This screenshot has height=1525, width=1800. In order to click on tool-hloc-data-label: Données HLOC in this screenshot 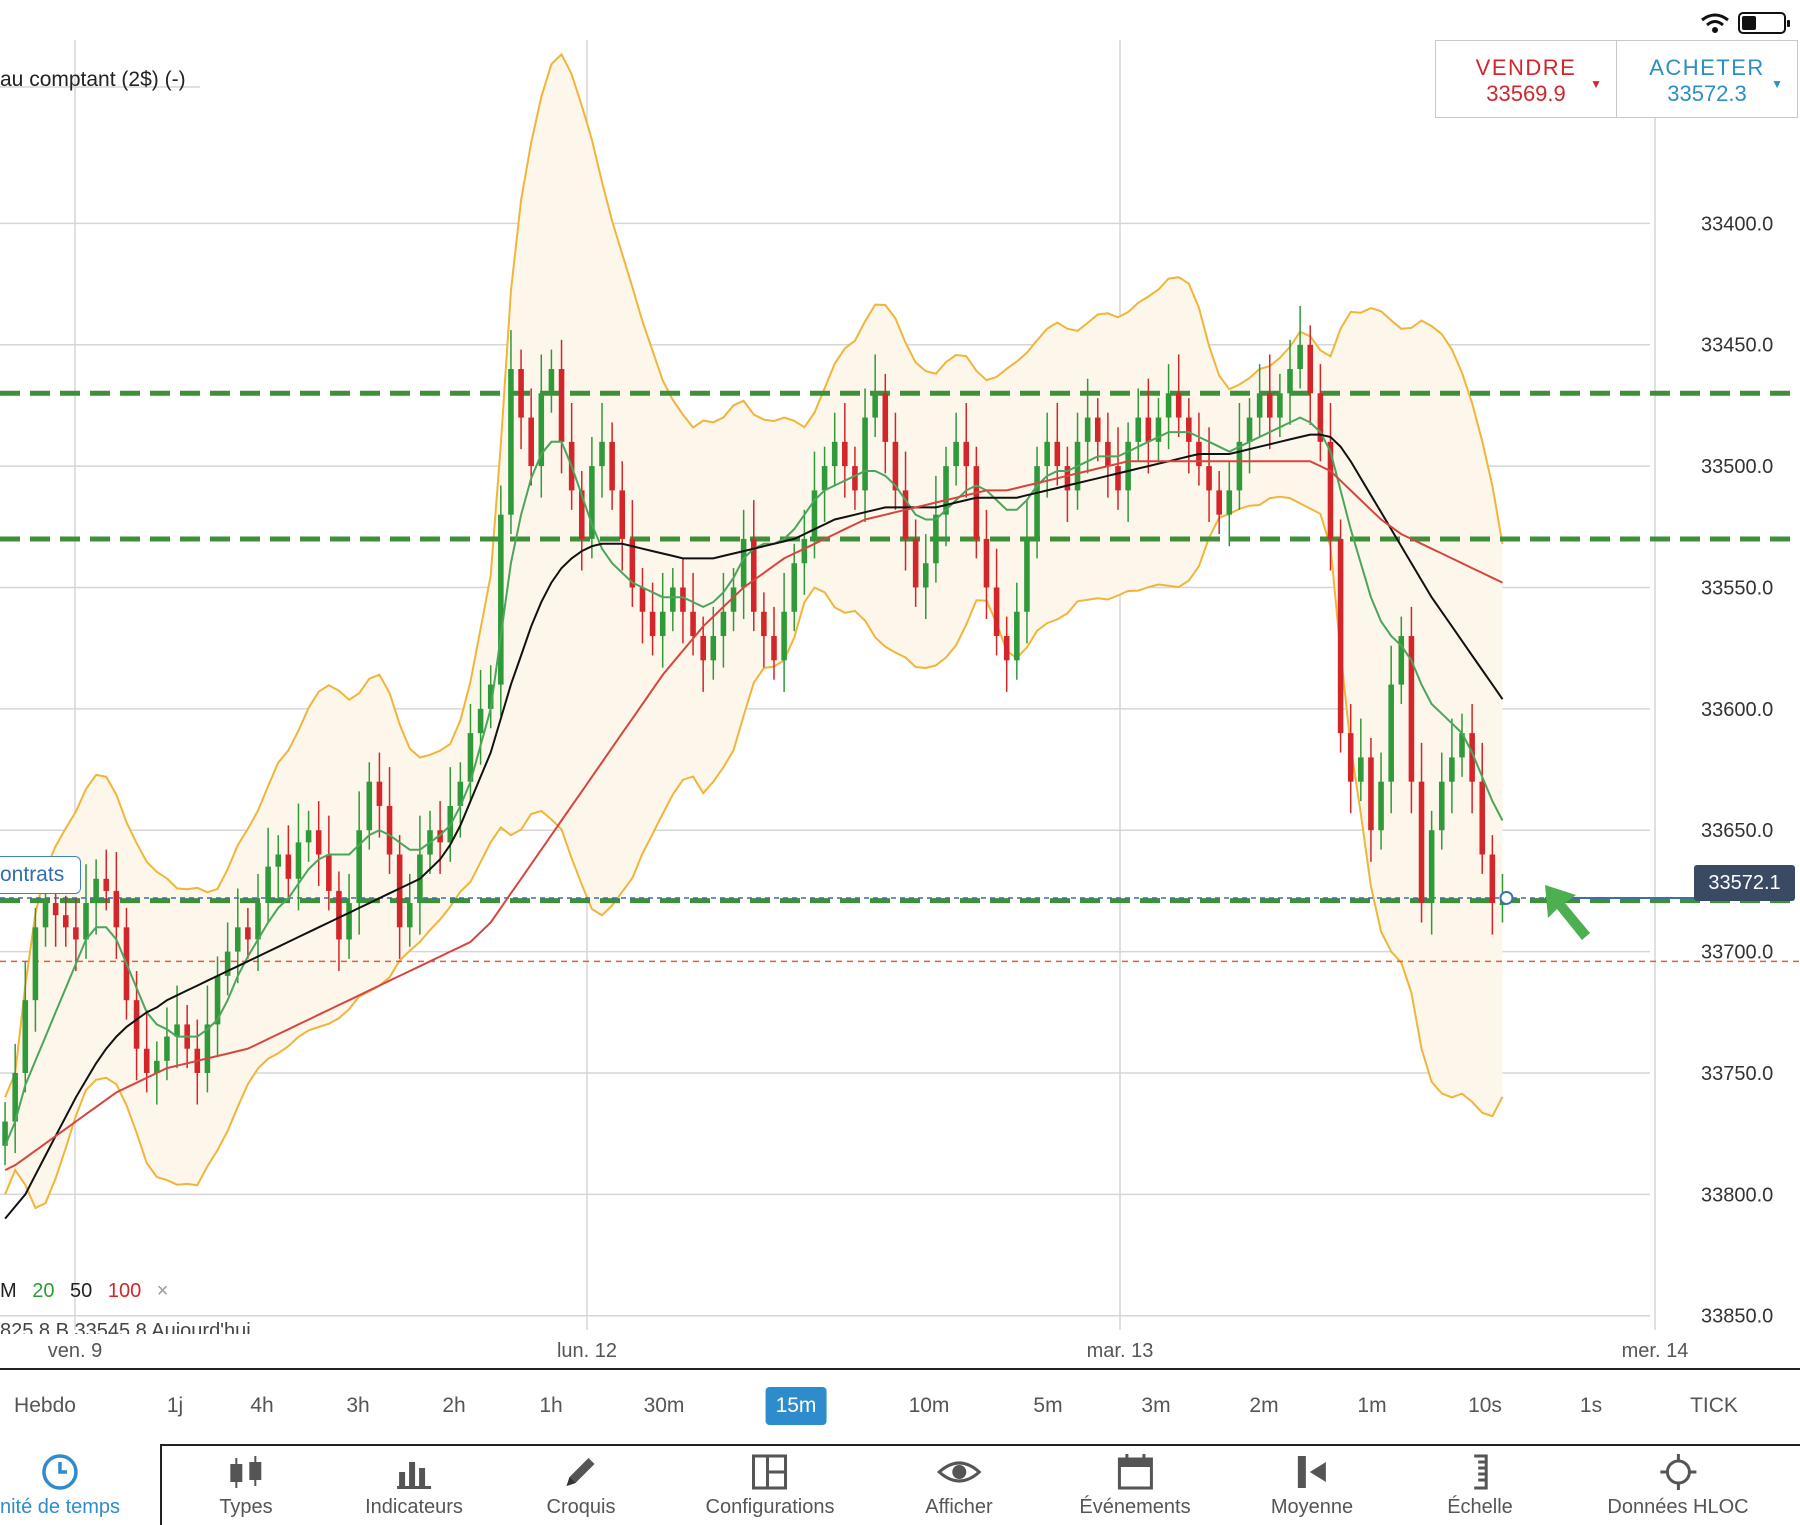, I will do `click(1678, 1507)`.